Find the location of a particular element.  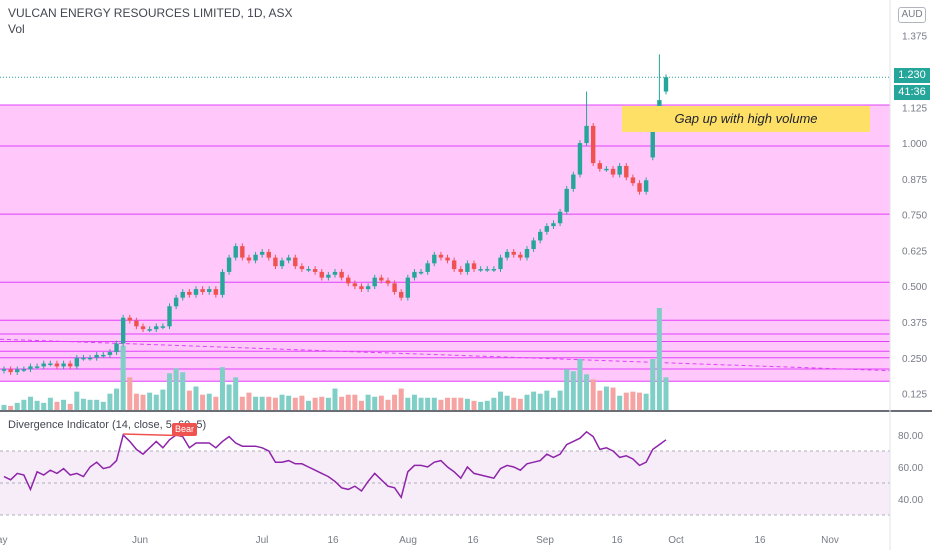

x-tick-7: 16 is located at coordinates (617, 540).